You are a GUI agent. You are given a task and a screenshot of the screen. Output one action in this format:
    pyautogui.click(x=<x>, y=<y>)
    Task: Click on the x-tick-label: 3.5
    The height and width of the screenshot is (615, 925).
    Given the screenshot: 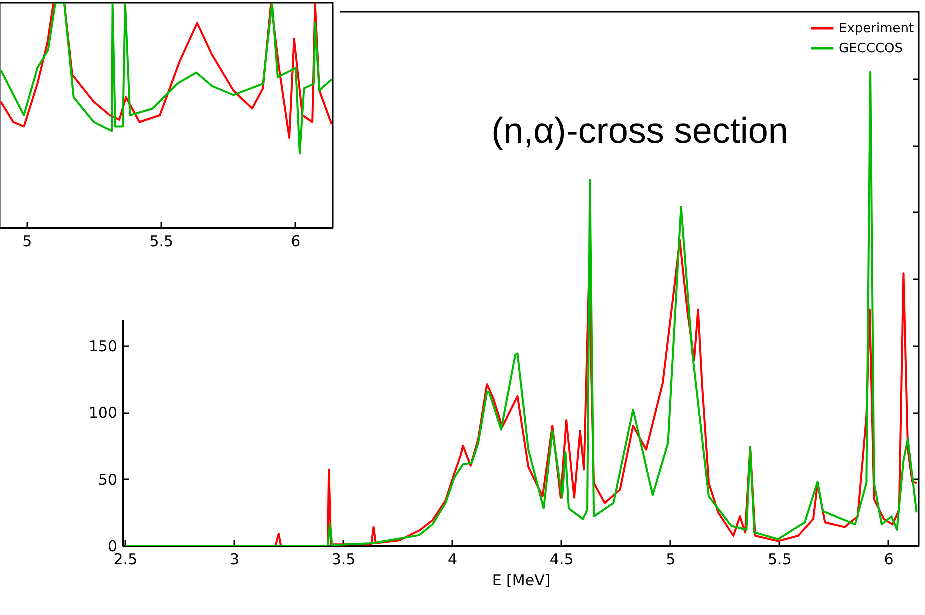 What is the action you would take?
    pyautogui.click(x=344, y=559)
    